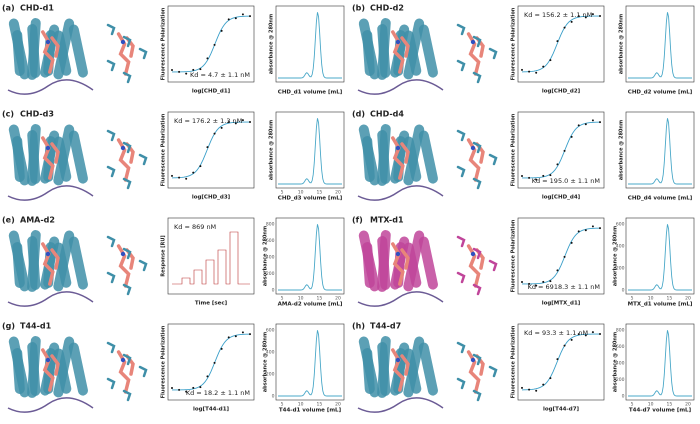 The height and width of the screenshot is (424, 700). Describe the element at coordinates (660, 305) in the screenshot. I see `sec-x-label: MTX_d1 volume [mL]` at that location.